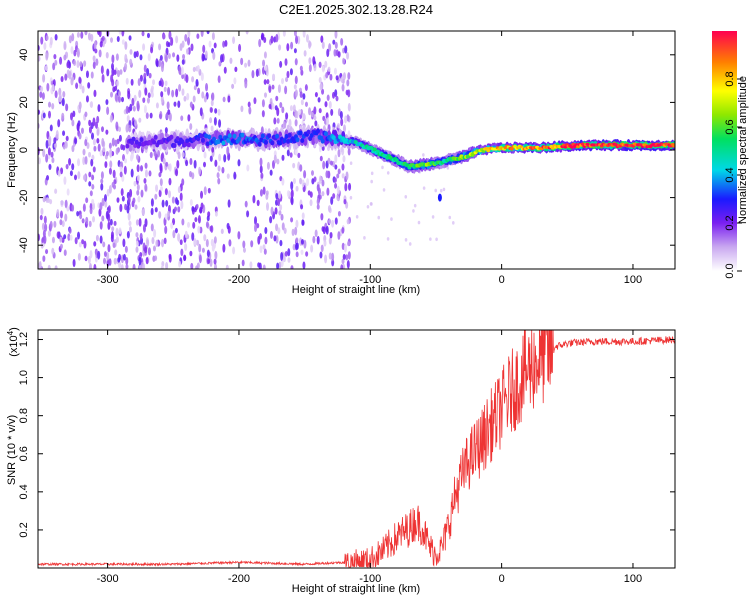 The image size is (750, 600). Describe the element at coordinates (370, 280) in the screenshot. I see `x-tick-label: -100` at that location.